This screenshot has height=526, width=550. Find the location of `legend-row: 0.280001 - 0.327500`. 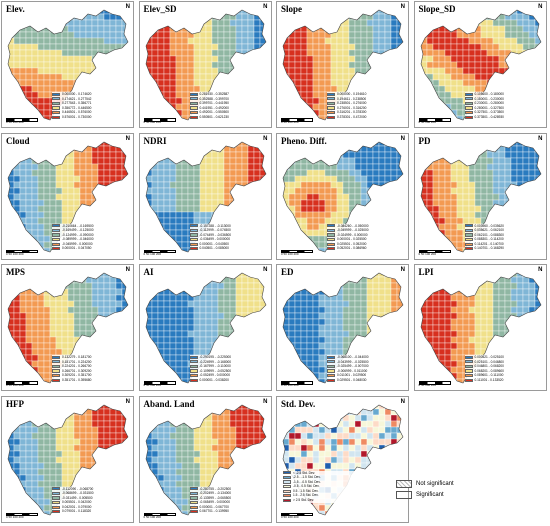

legend-row: 0.280001 - 0.327500 is located at coordinates (504, 108).